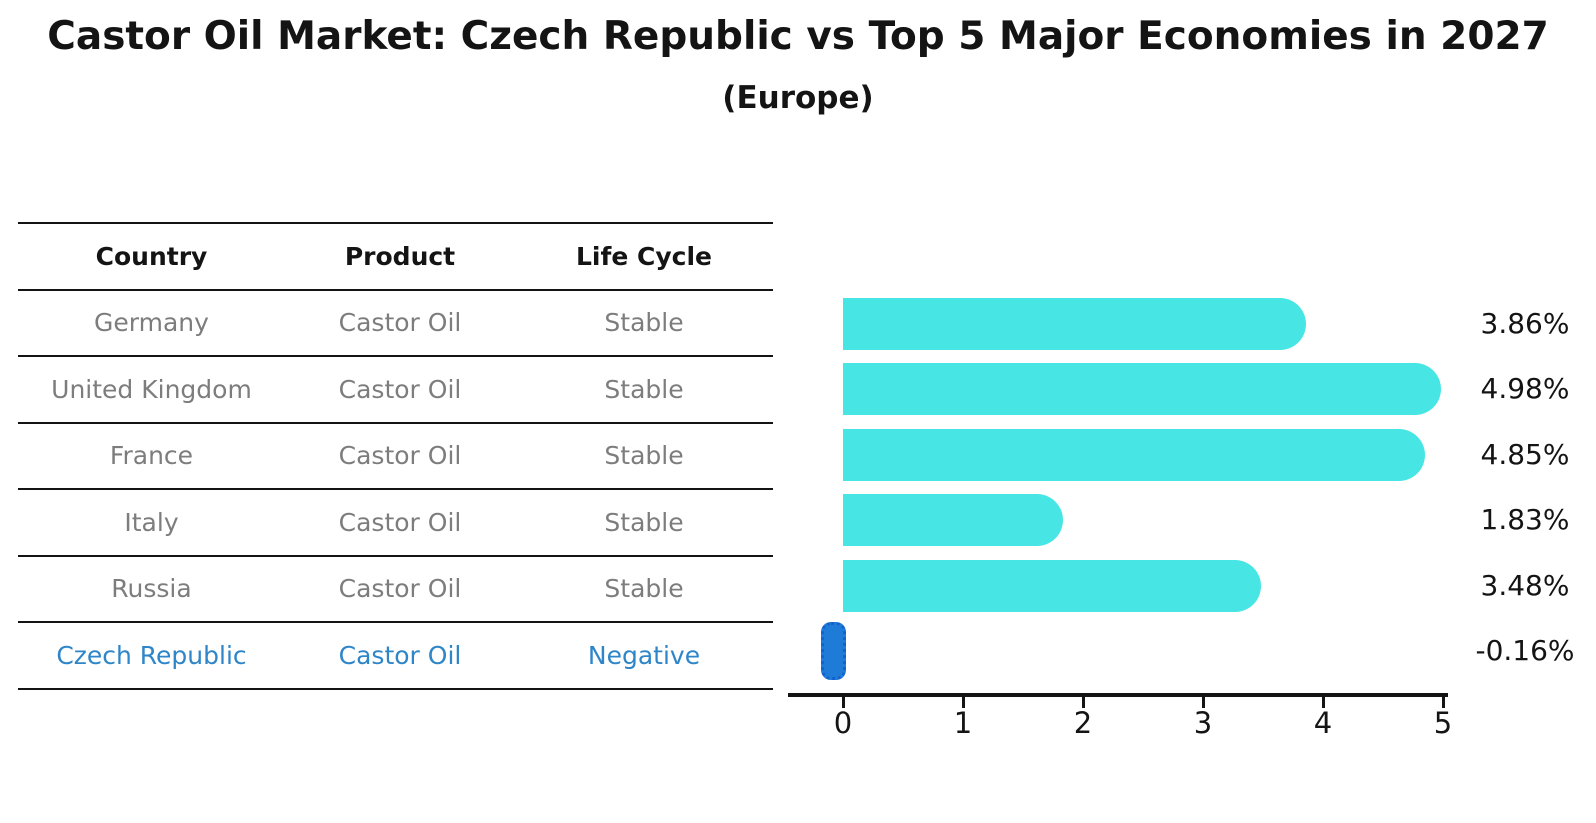 The width and height of the screenshot is (1596, 823). Describe the element at coordinates (1203, 723) in the screenshot. I see `x-axis-tick-label: 3` at that location.